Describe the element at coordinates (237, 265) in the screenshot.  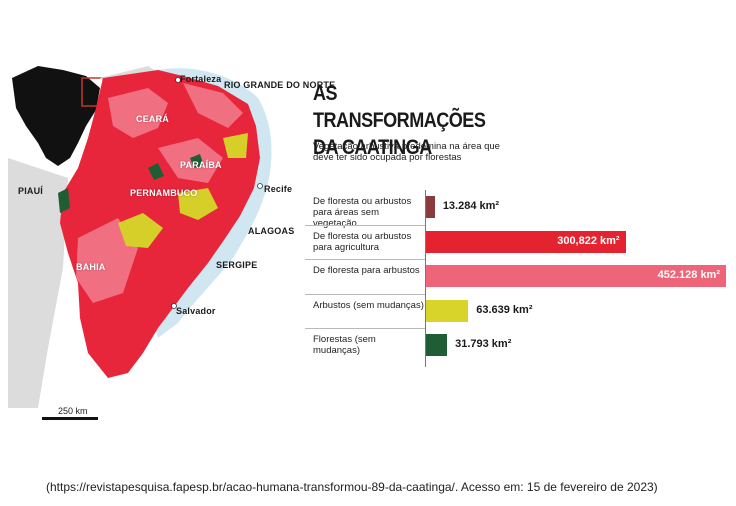
I see `label-sergipe: SERGIPE` at that location.